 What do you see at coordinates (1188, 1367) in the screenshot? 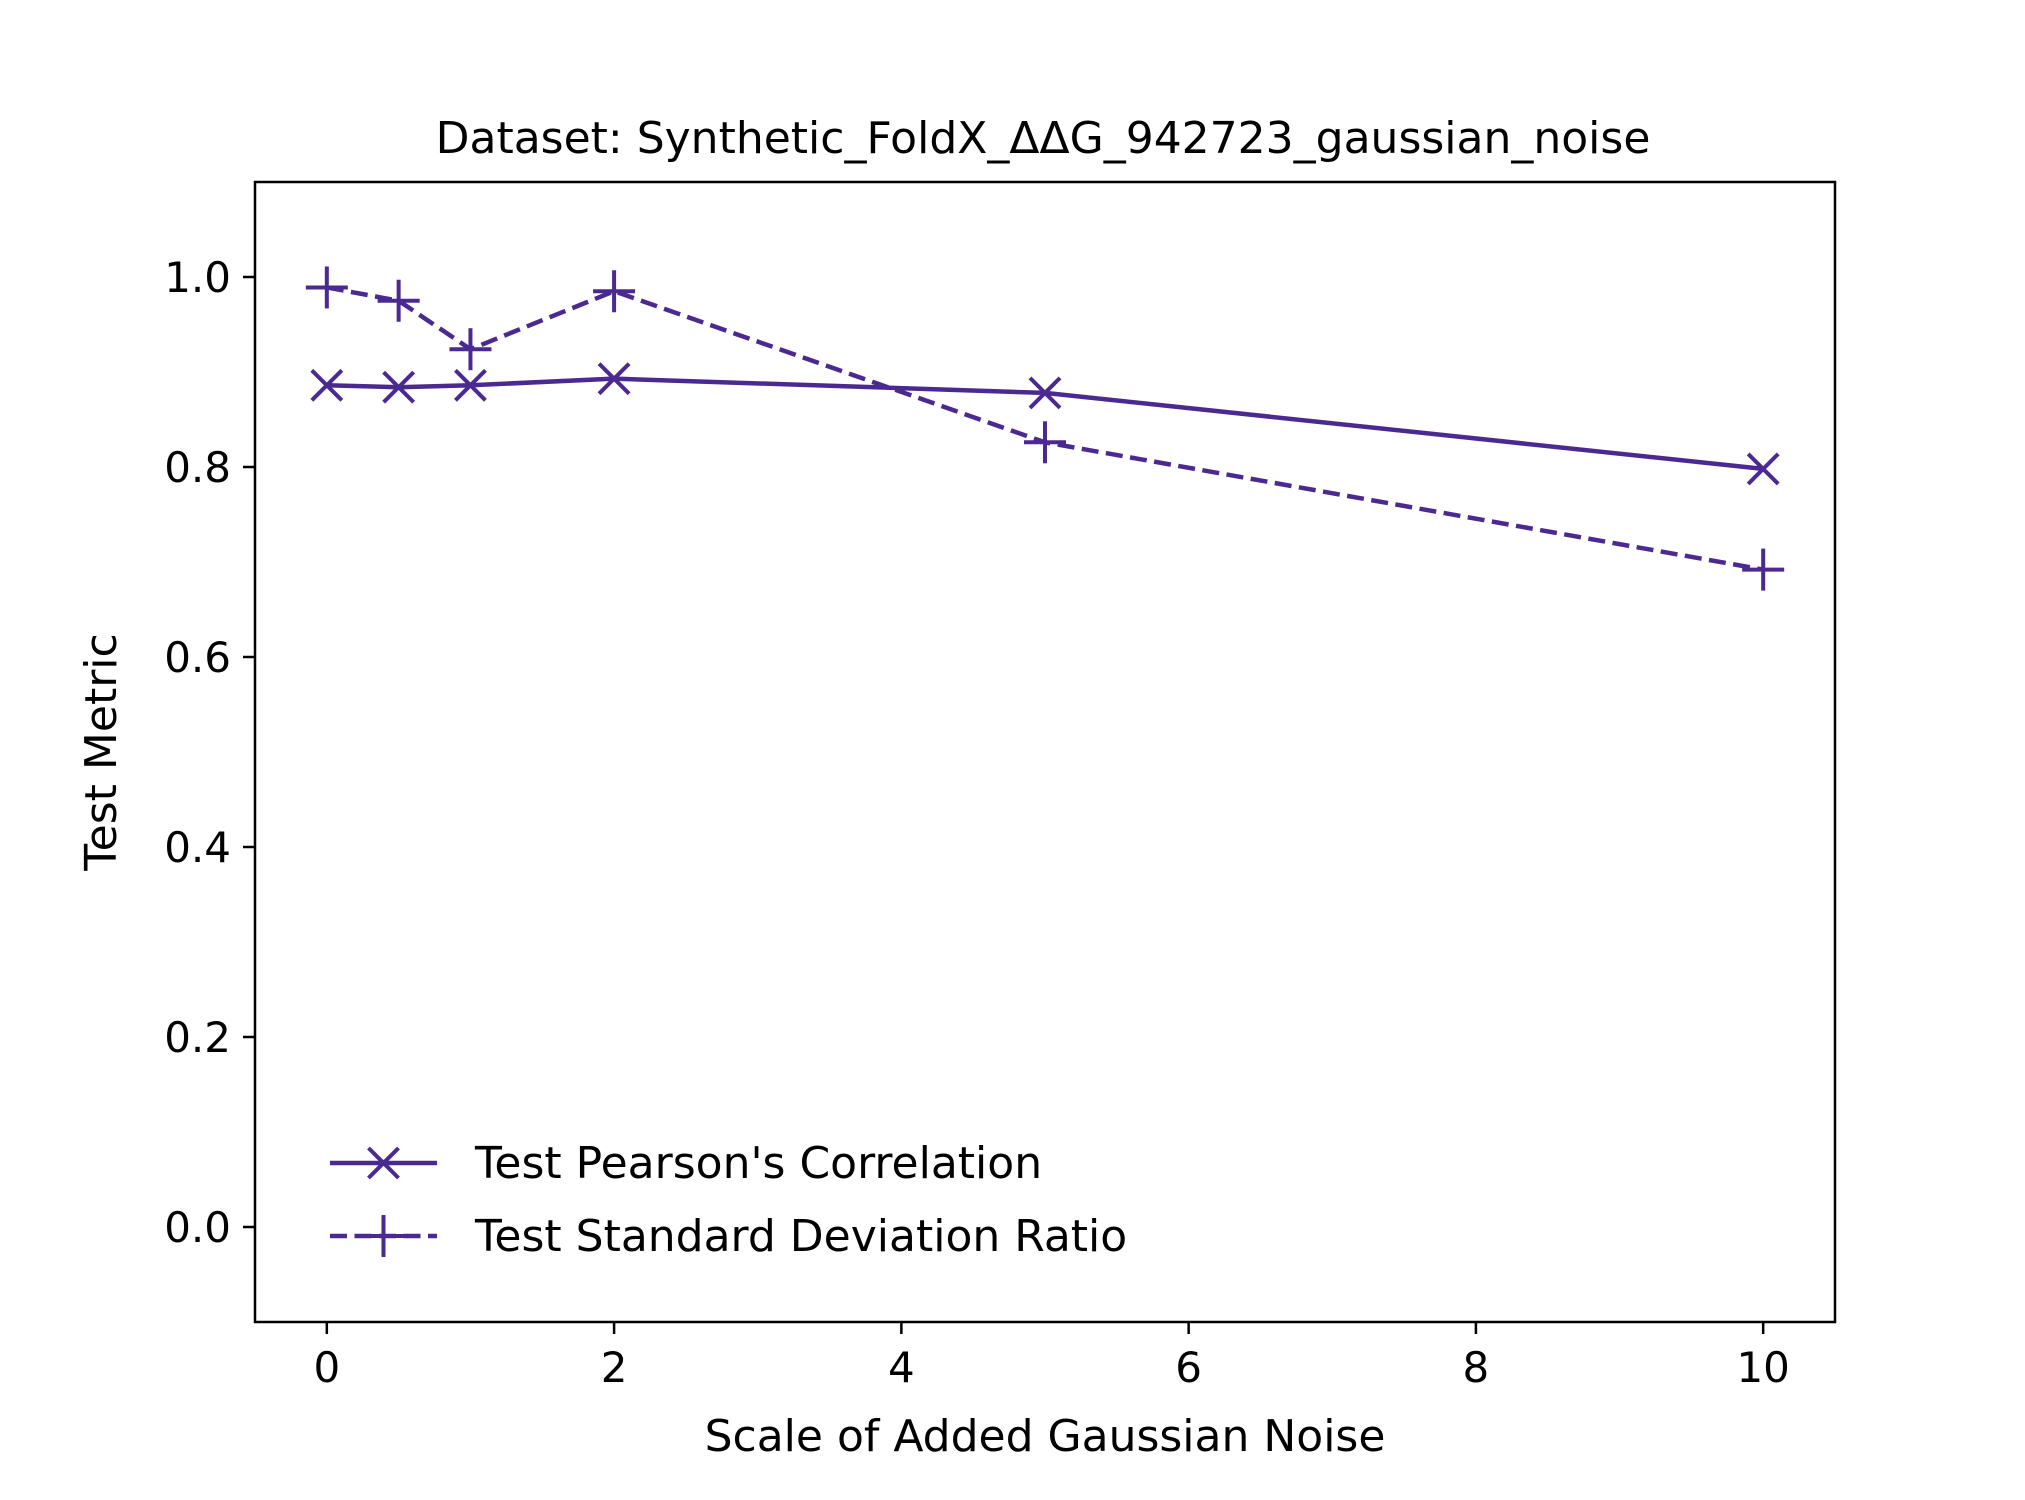
I see `x-tick-label: 6` at bounding box center [1188, 1367].